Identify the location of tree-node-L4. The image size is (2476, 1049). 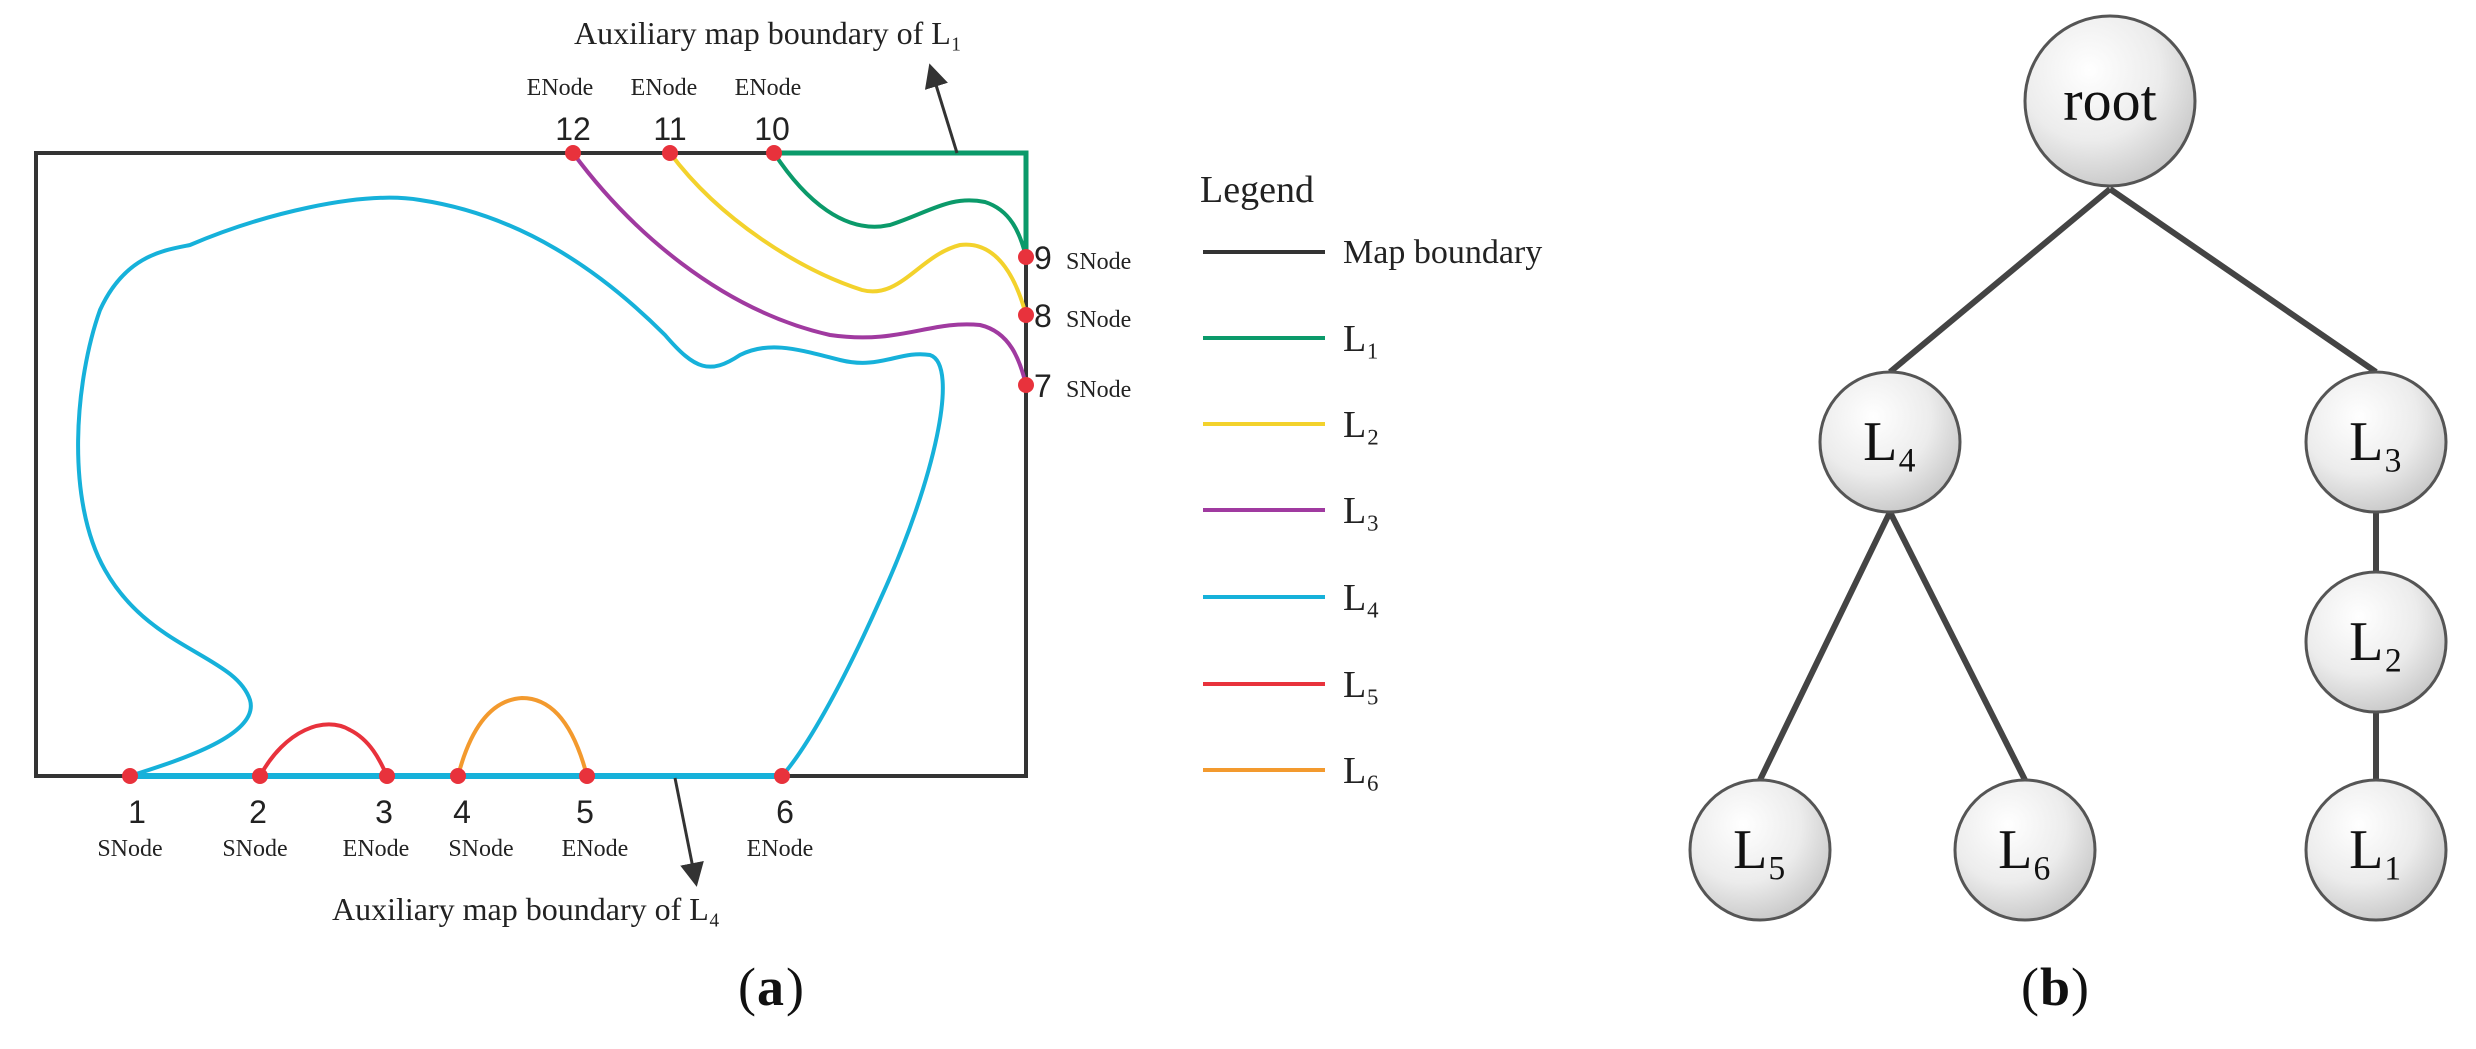
(1890, 442).